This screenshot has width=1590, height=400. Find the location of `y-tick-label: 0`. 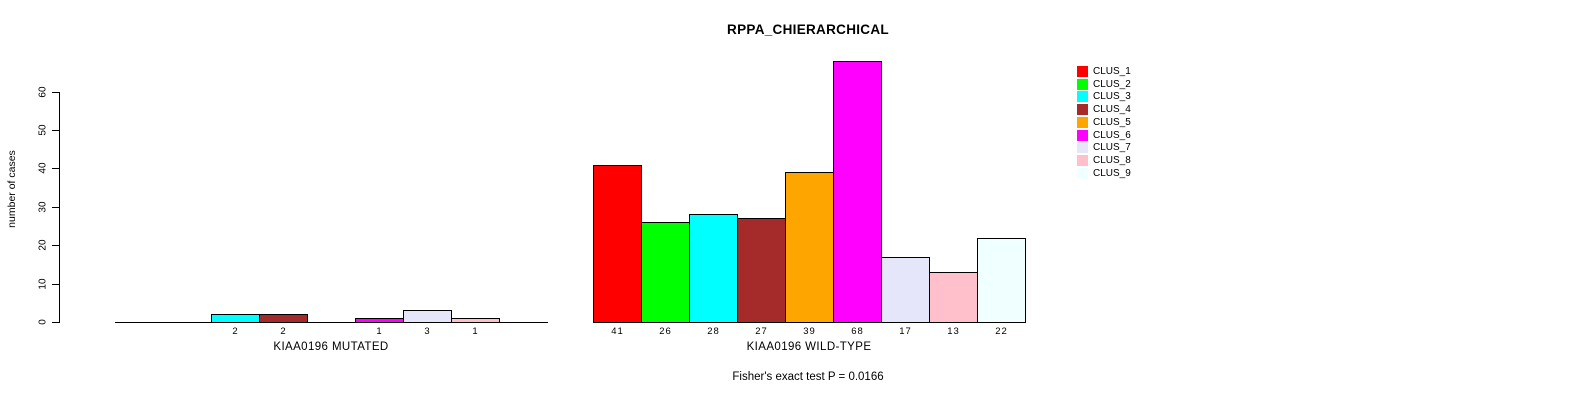

y-tick-label: 0 is located at coordinates (43, 322).